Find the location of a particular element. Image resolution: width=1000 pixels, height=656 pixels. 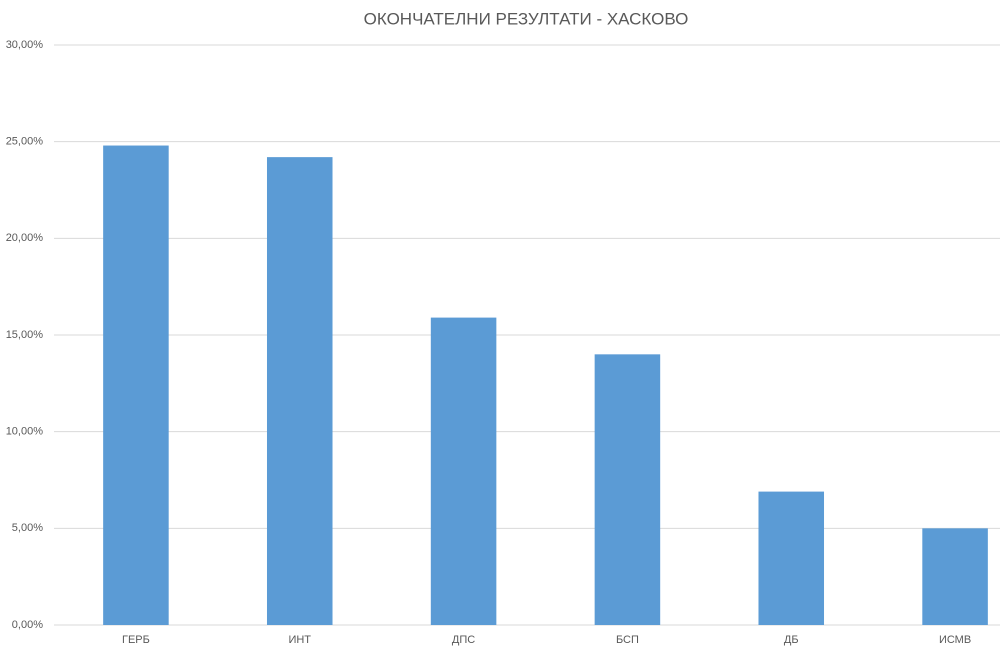

y-tick-label: 10,00% is located at coordinates (25, 432).